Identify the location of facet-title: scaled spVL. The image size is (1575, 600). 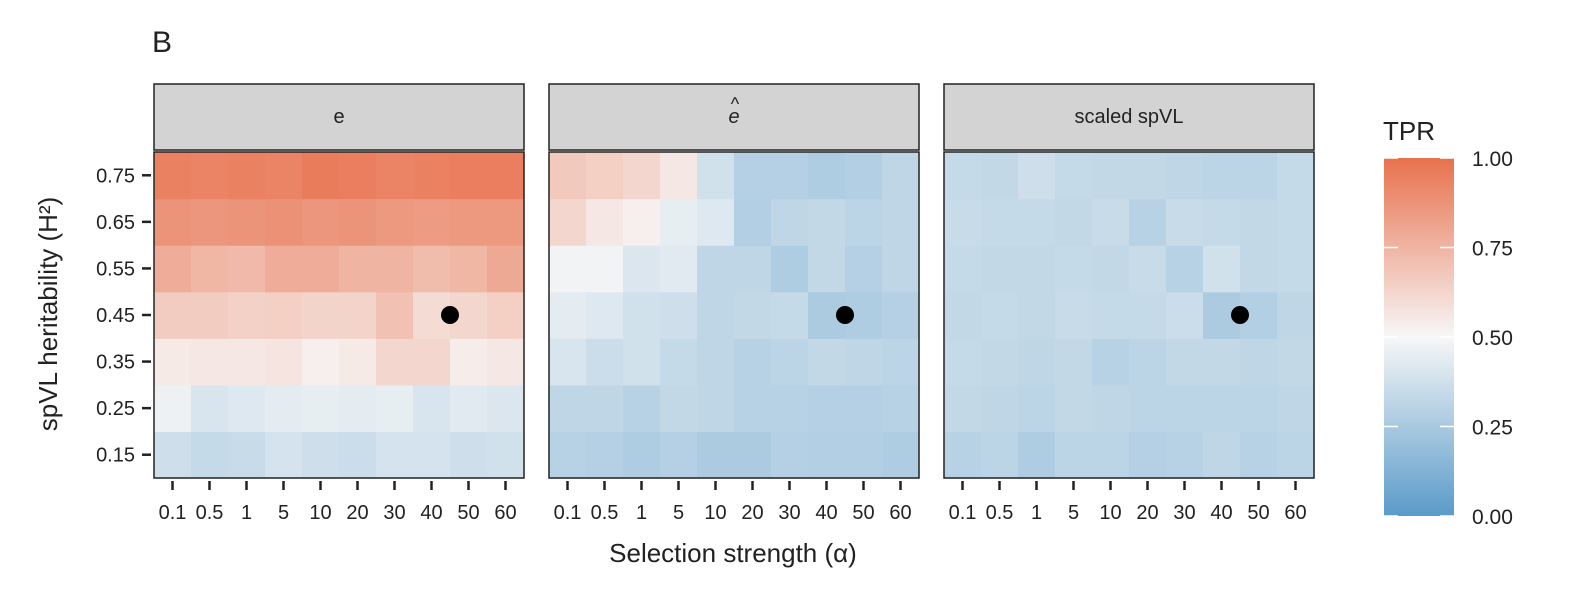
(1129, 117).